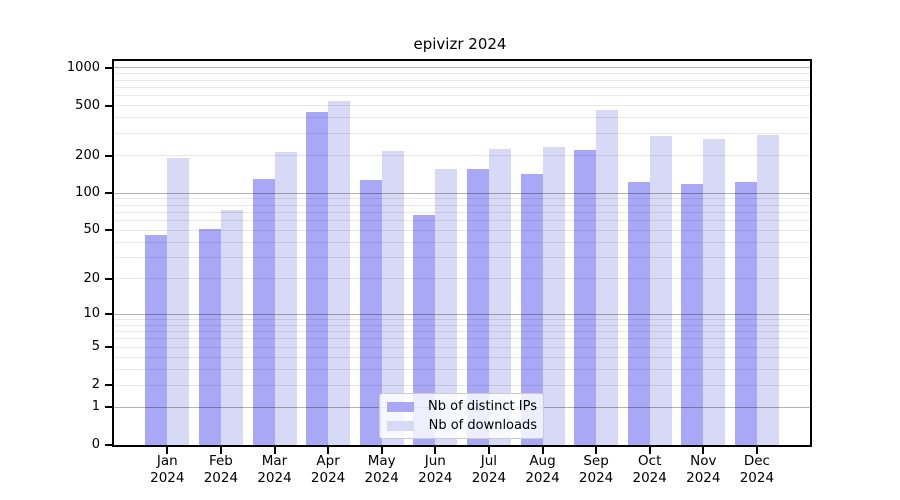 Image resolution: width=900 pixels, height=500 pixels. What do you see at coordinates (553, 295) in the screenshot?
I see `bar-downloads-aug` at bounding box center [553, 295].